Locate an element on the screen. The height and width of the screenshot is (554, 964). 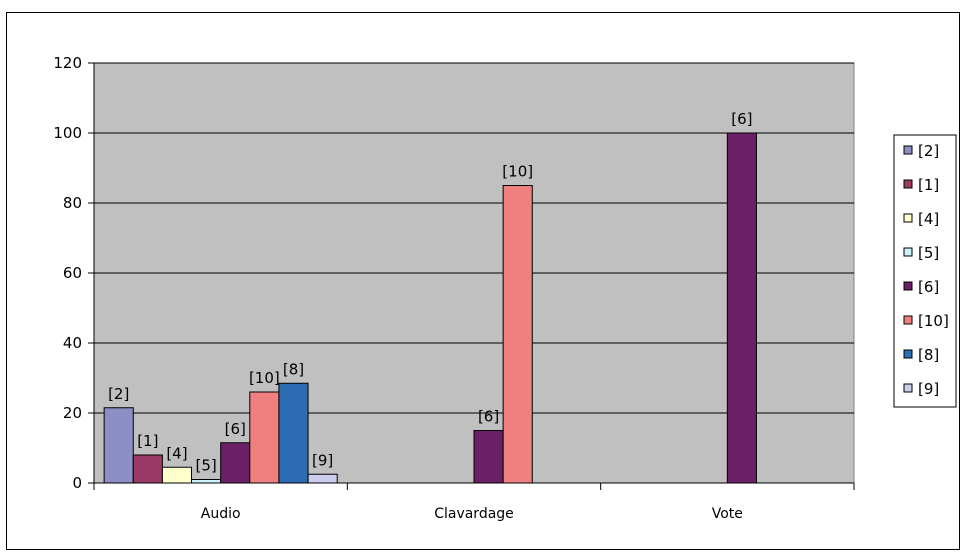
y-tick-label: 120 is located at coordinates (67, 63).